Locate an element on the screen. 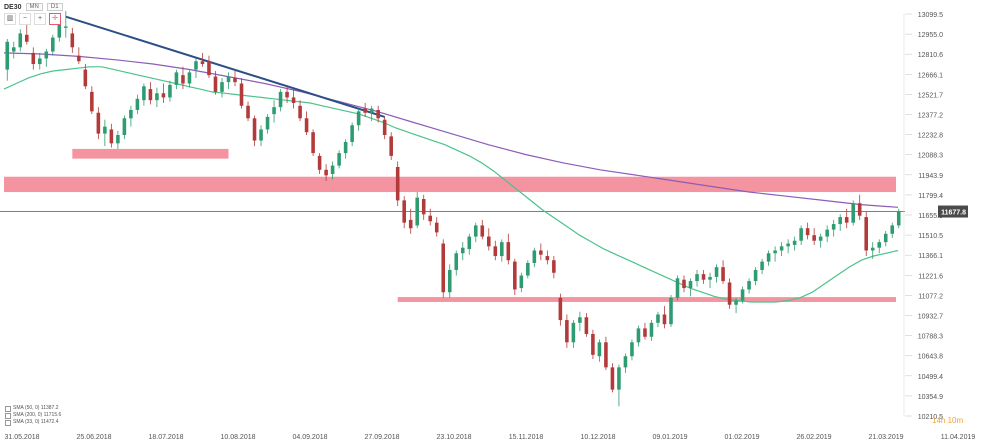 Image resolution: width=1000 pixels, height=448 pixels. x-tick-label: 18.07.2018 is located at coordinates (165, 437).